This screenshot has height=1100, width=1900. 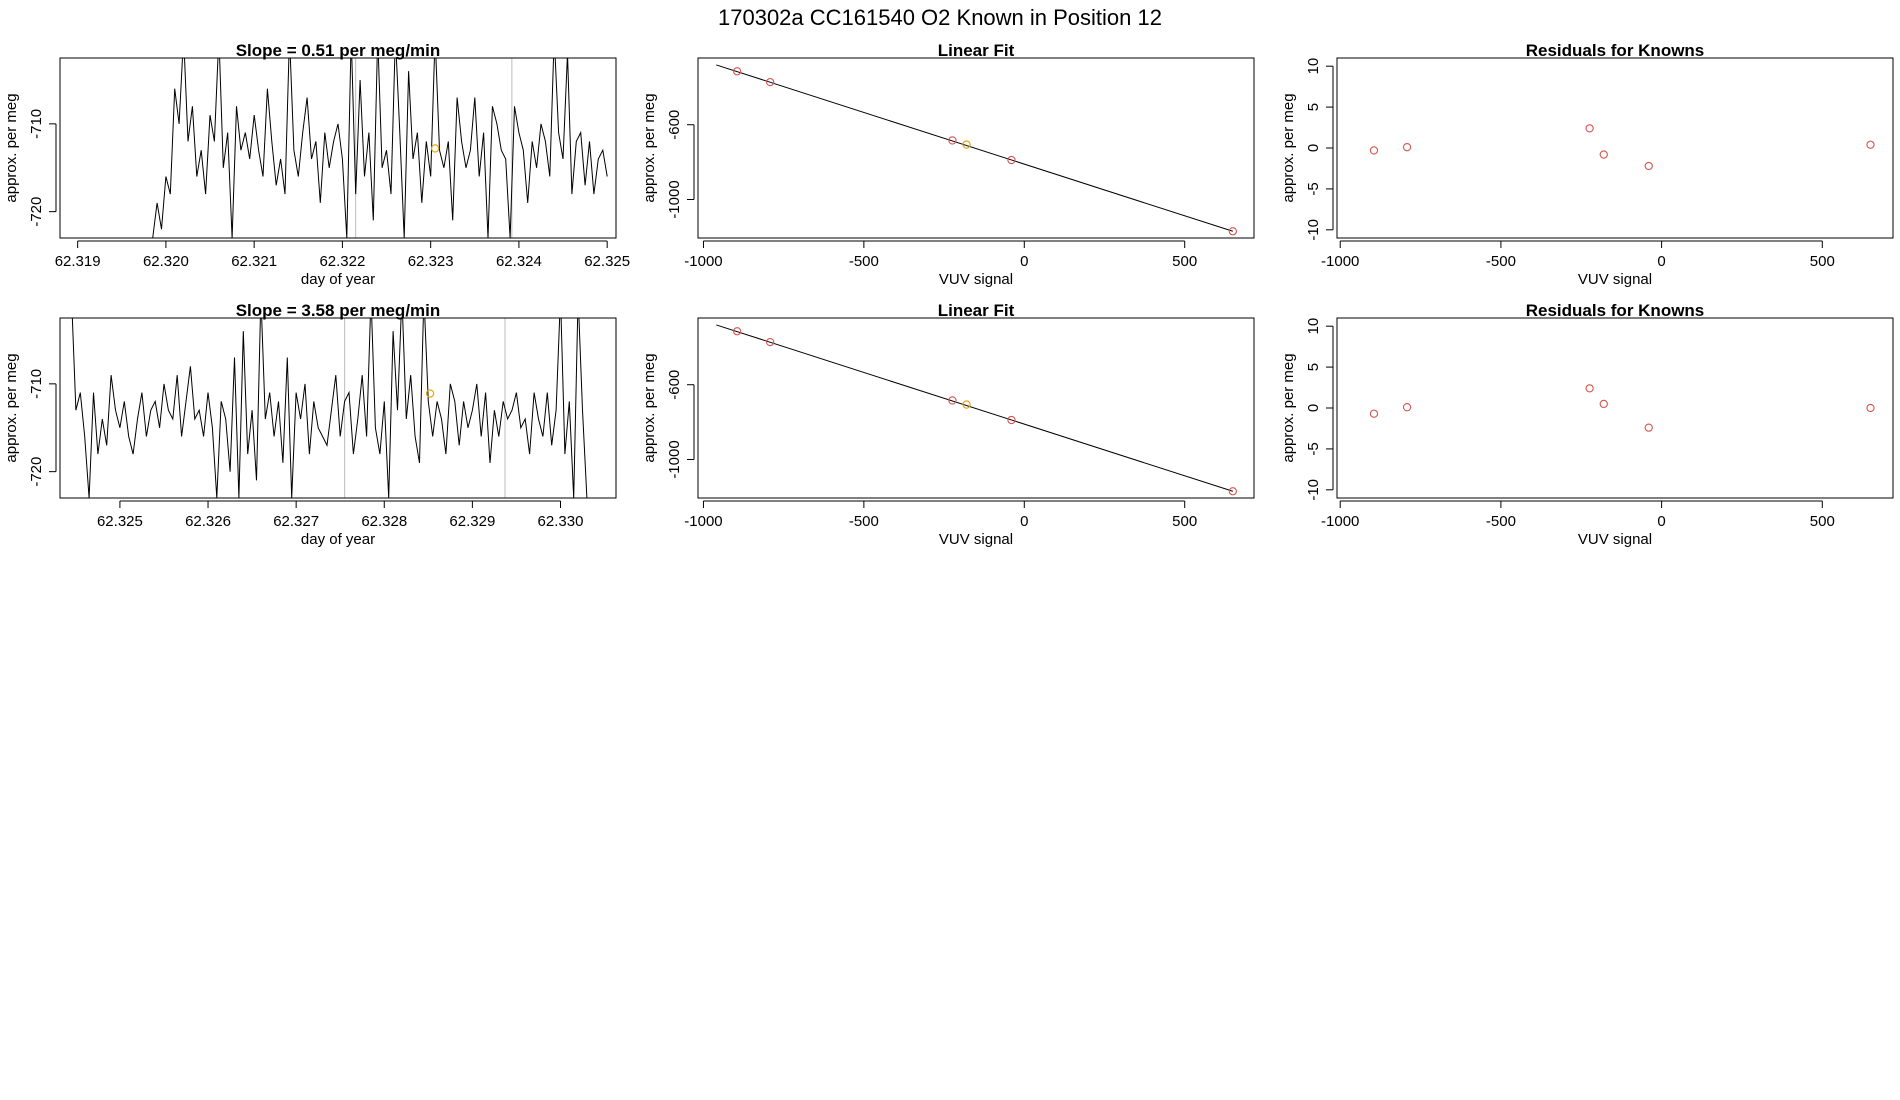 I want to click on x-tick-label: 62.330, so click(x=561, y=521).